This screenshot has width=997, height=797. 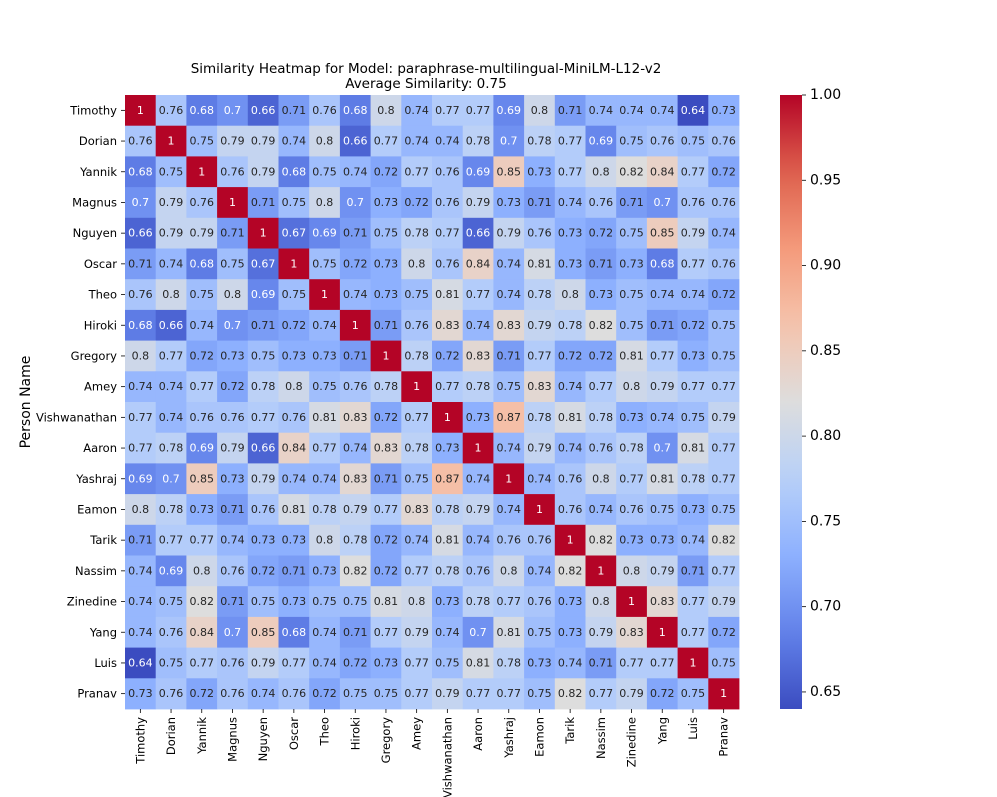 What do you see at coordinates (509, 171) in the screenshot?
I see `heatmap-cell-value: 0.85` at bounding box center [509, 171].